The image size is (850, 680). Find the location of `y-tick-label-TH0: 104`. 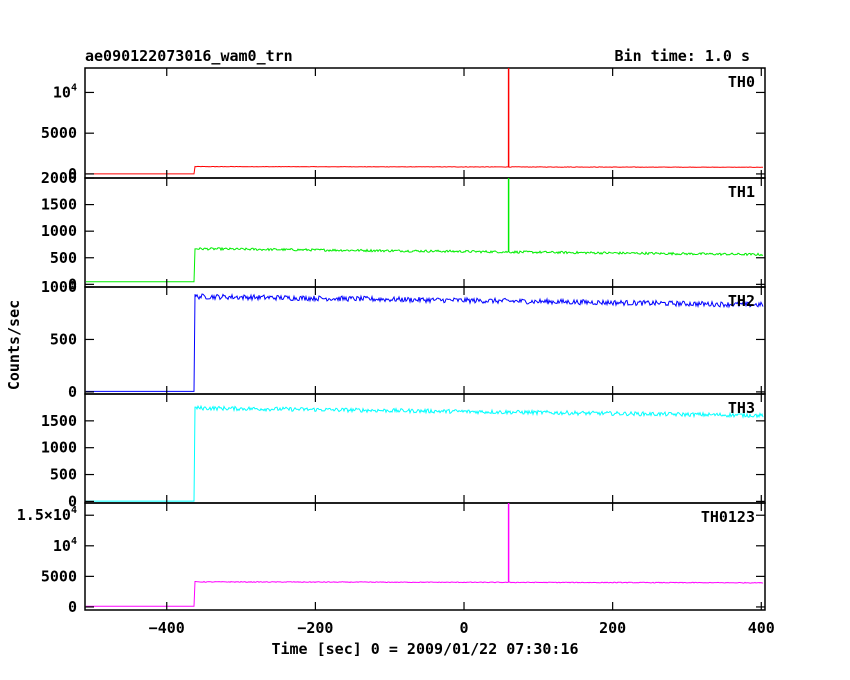

y-tick-label-TH0: 104 is located at coordinates (65, 91).